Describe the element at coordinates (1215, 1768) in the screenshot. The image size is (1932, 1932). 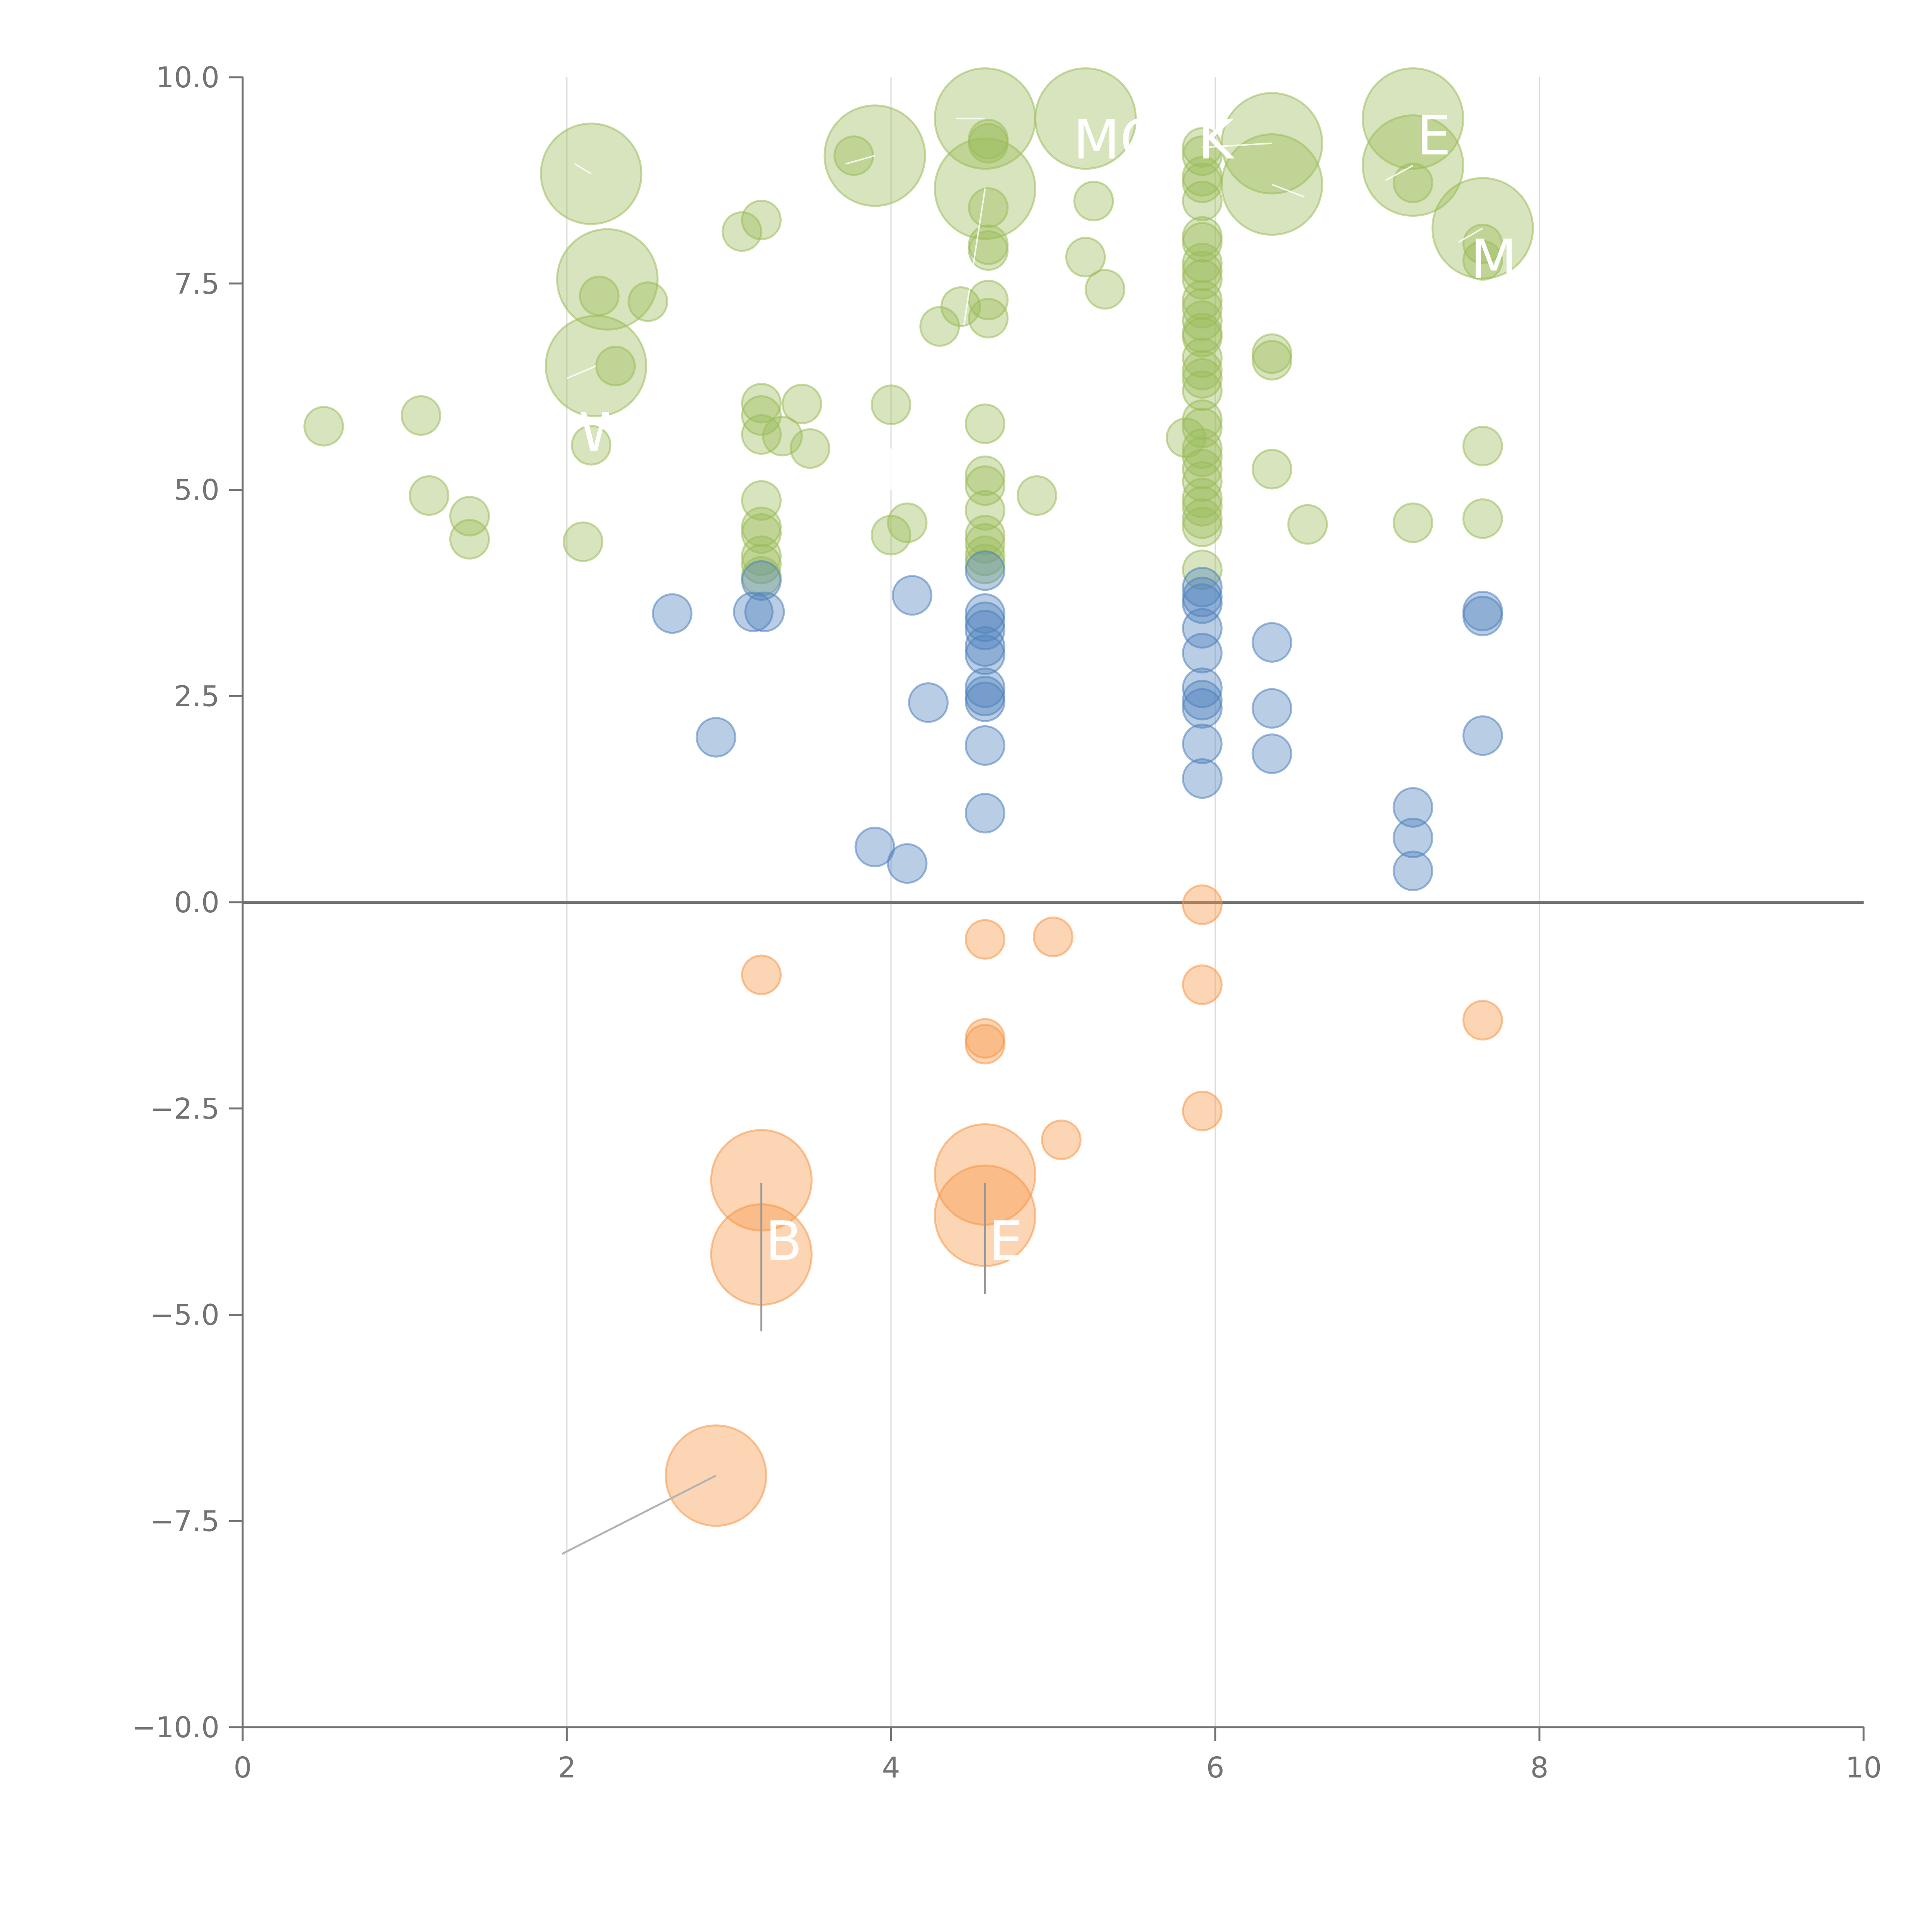
I see `x-tick-label: 6` at that location.